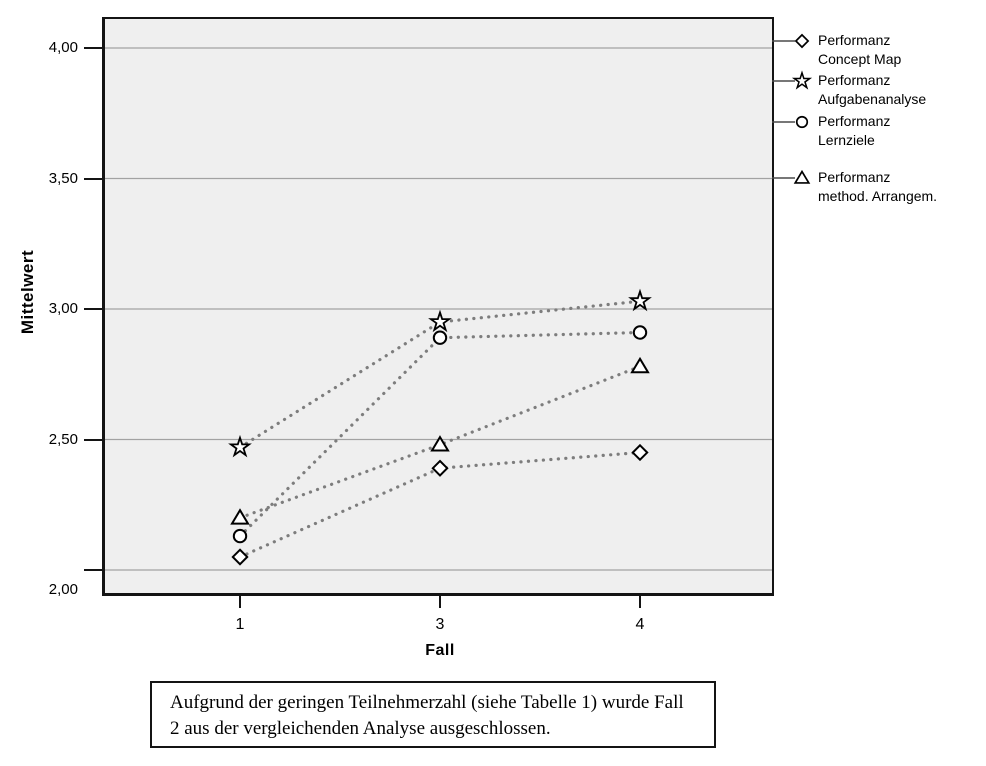  I want to click on legend-label-line: method. Arrangem., so click(878, 196).